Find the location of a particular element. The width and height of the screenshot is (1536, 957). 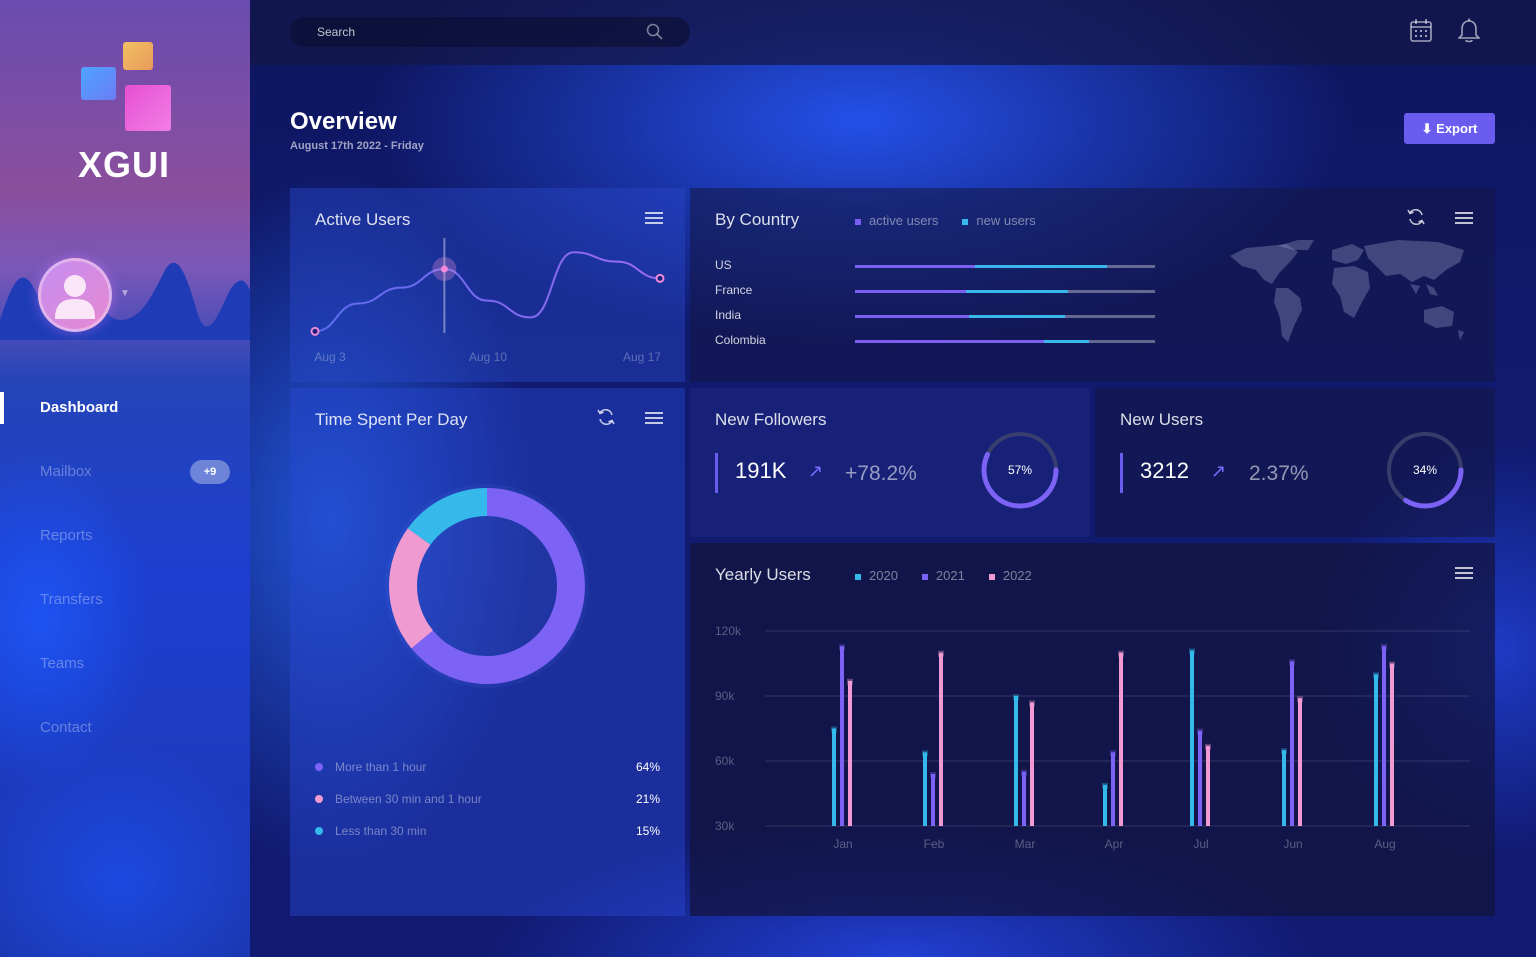

legend-item: 2020 is located at coordinates (876, 575).